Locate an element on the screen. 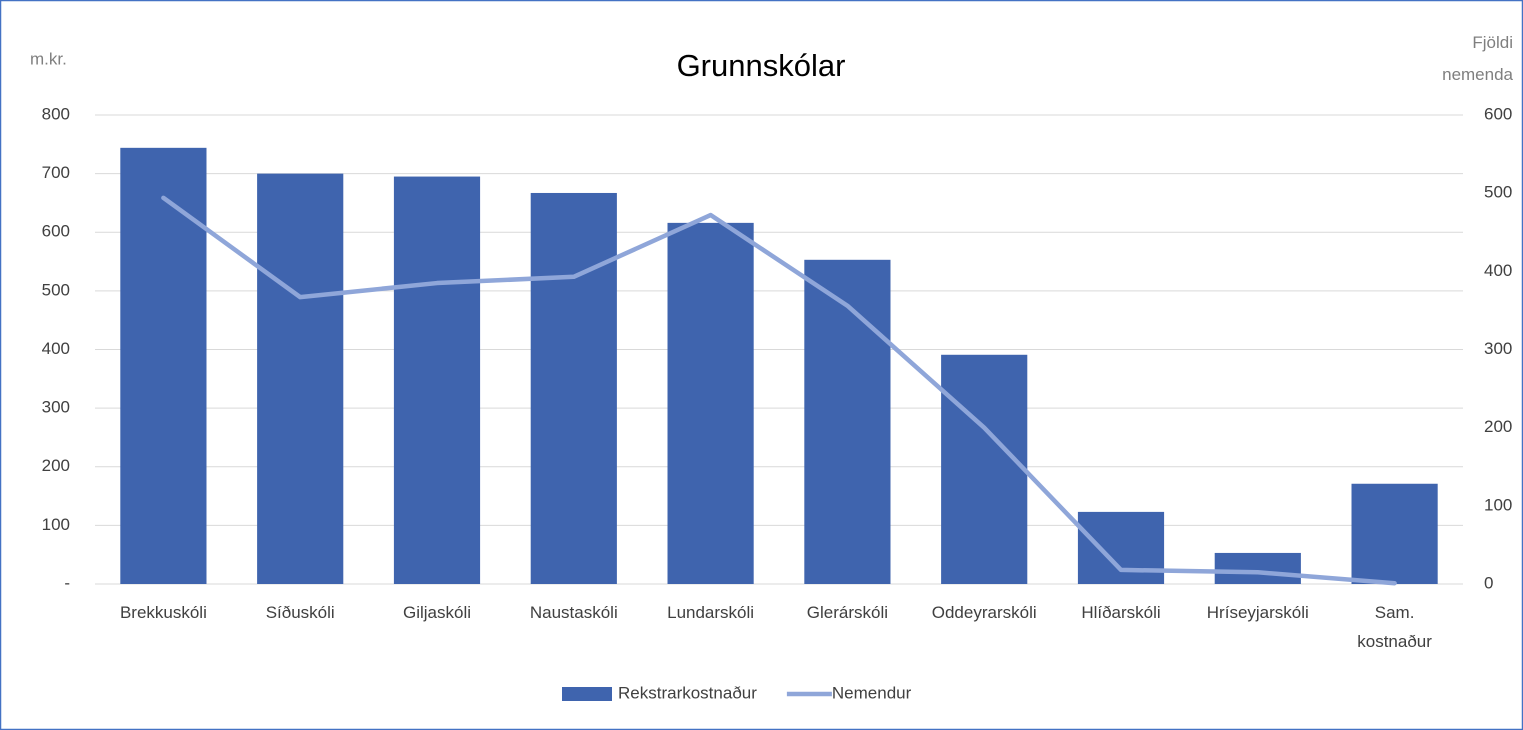  x-tick-label: Giljaskóli is located at coordinates (437, 612).